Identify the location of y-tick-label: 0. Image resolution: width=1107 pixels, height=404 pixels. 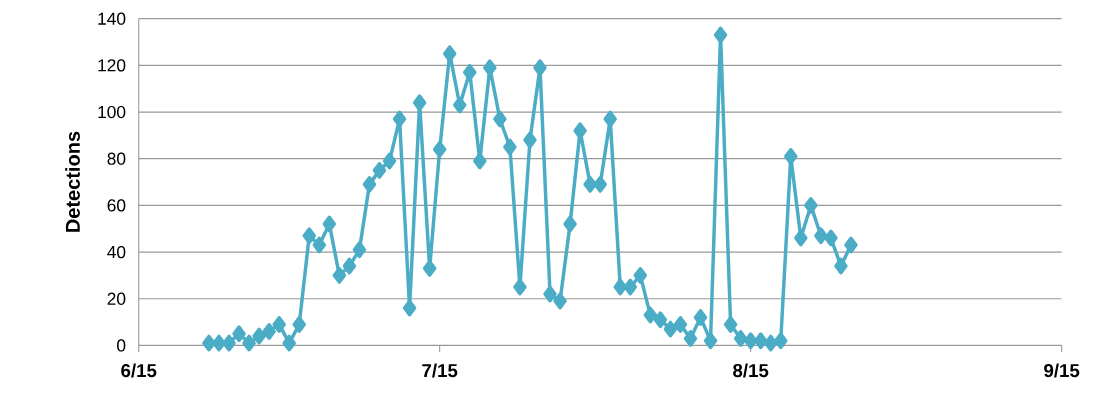
(121, 345).